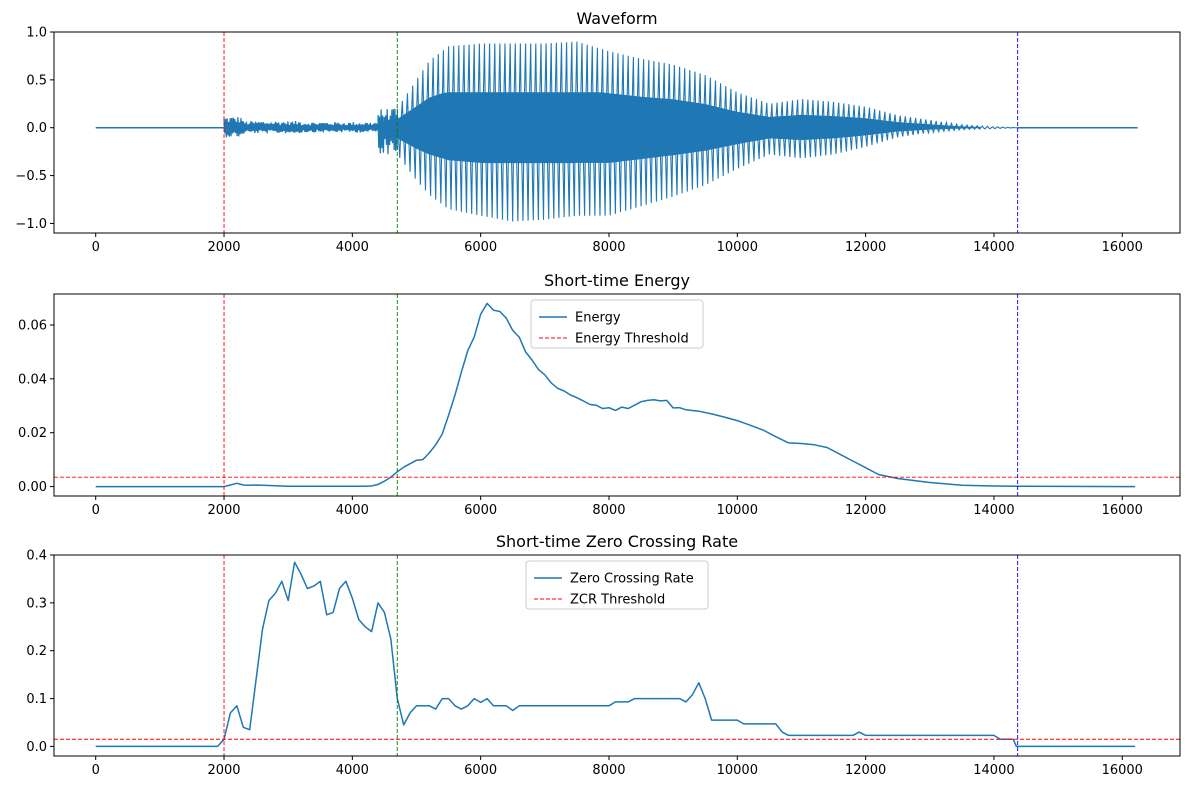  Describe the element at coordinates (36, 651) in the screenshot. I see `y-tick-label: 0.2` at that location.